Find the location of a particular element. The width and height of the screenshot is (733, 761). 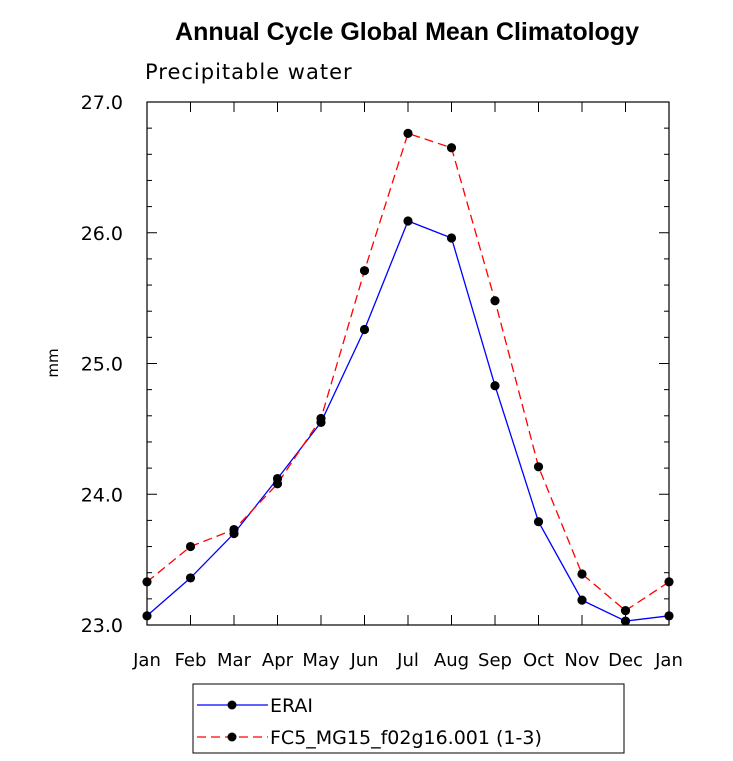

y-tick-labels: 23.0 24.0 25.0 26.0 27.0 is located at coordinates (102, 364).